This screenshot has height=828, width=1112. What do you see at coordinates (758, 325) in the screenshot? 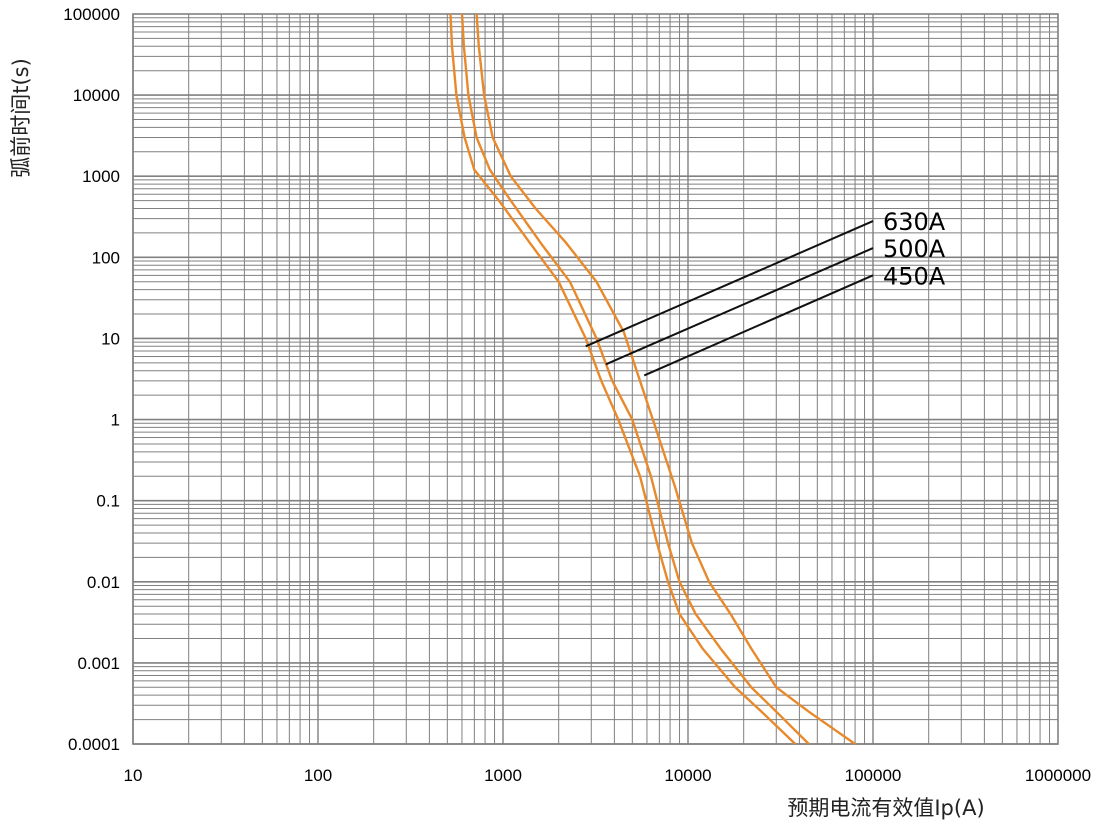
I see `leader-line-450a` at bounding box center [758, 325].